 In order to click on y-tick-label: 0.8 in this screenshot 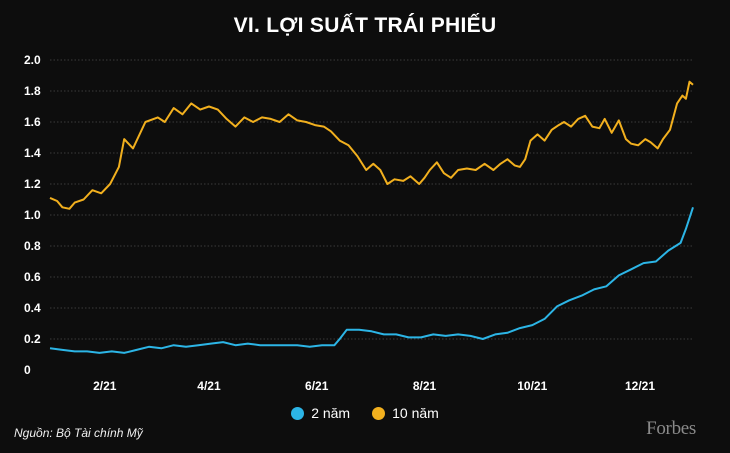, I will do `click(32, 246)`.